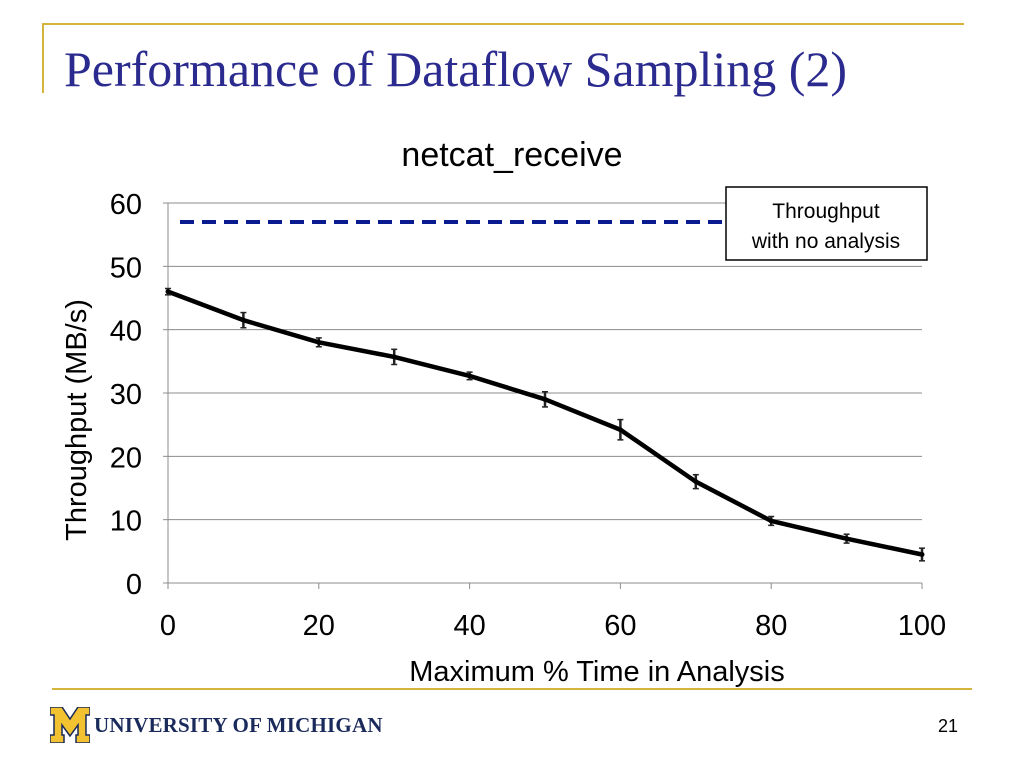 This screenshot has height=768, width=1024. What do you see at coordinates (512, 689) in the screenshot?
I see `bottom-rule` at bounding box center [512, 689].